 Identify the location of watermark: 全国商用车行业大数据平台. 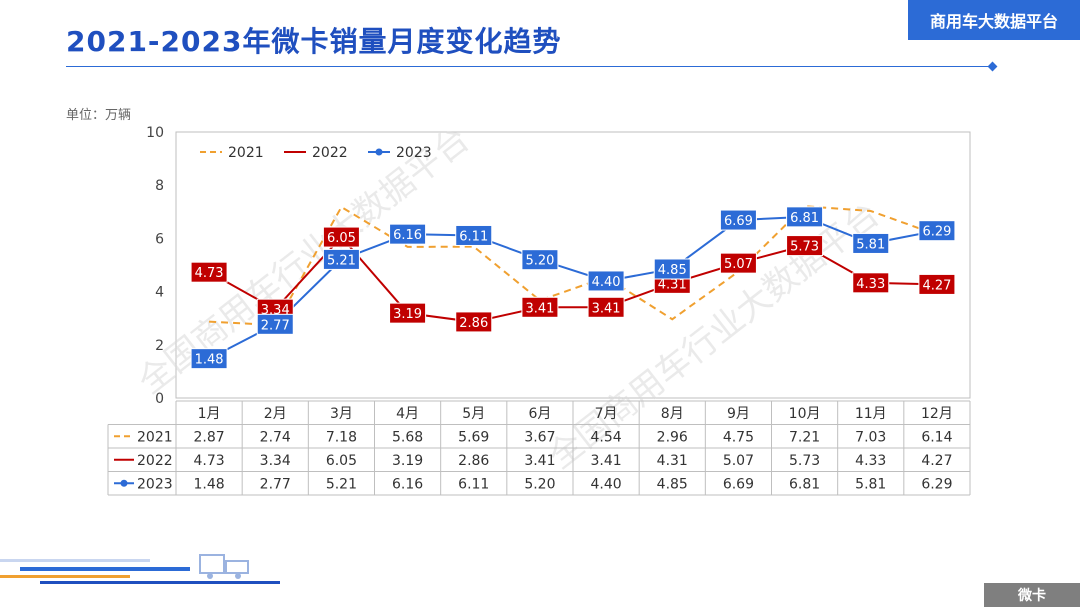
(304, 260).